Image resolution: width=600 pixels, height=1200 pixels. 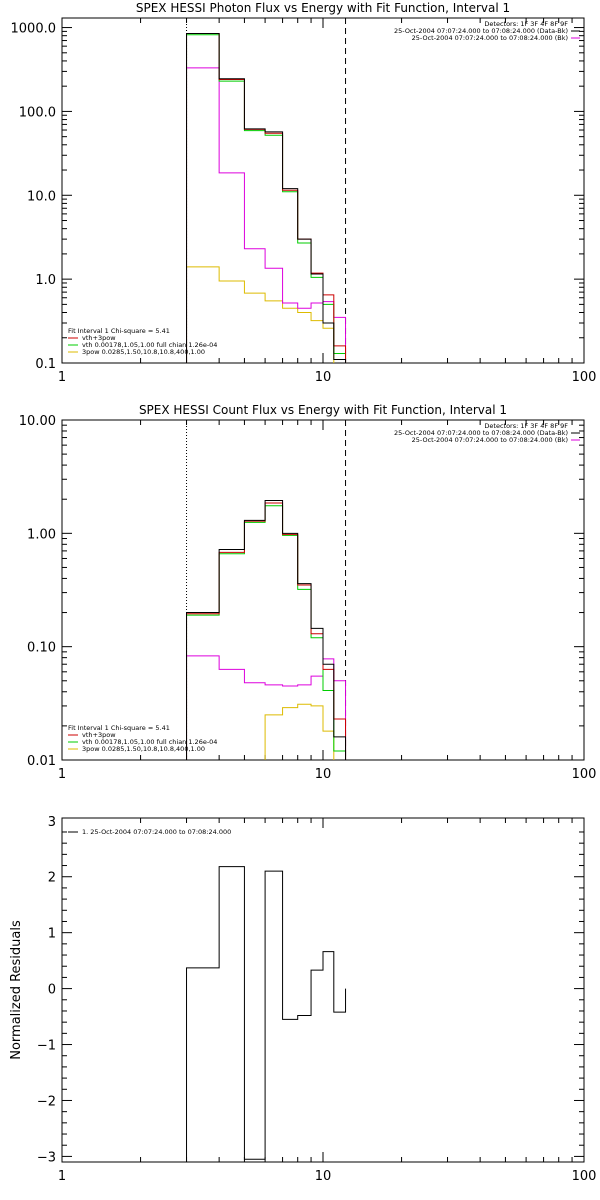 I want to click on y-tick-label: 0.1, so click(x=45, y=364).